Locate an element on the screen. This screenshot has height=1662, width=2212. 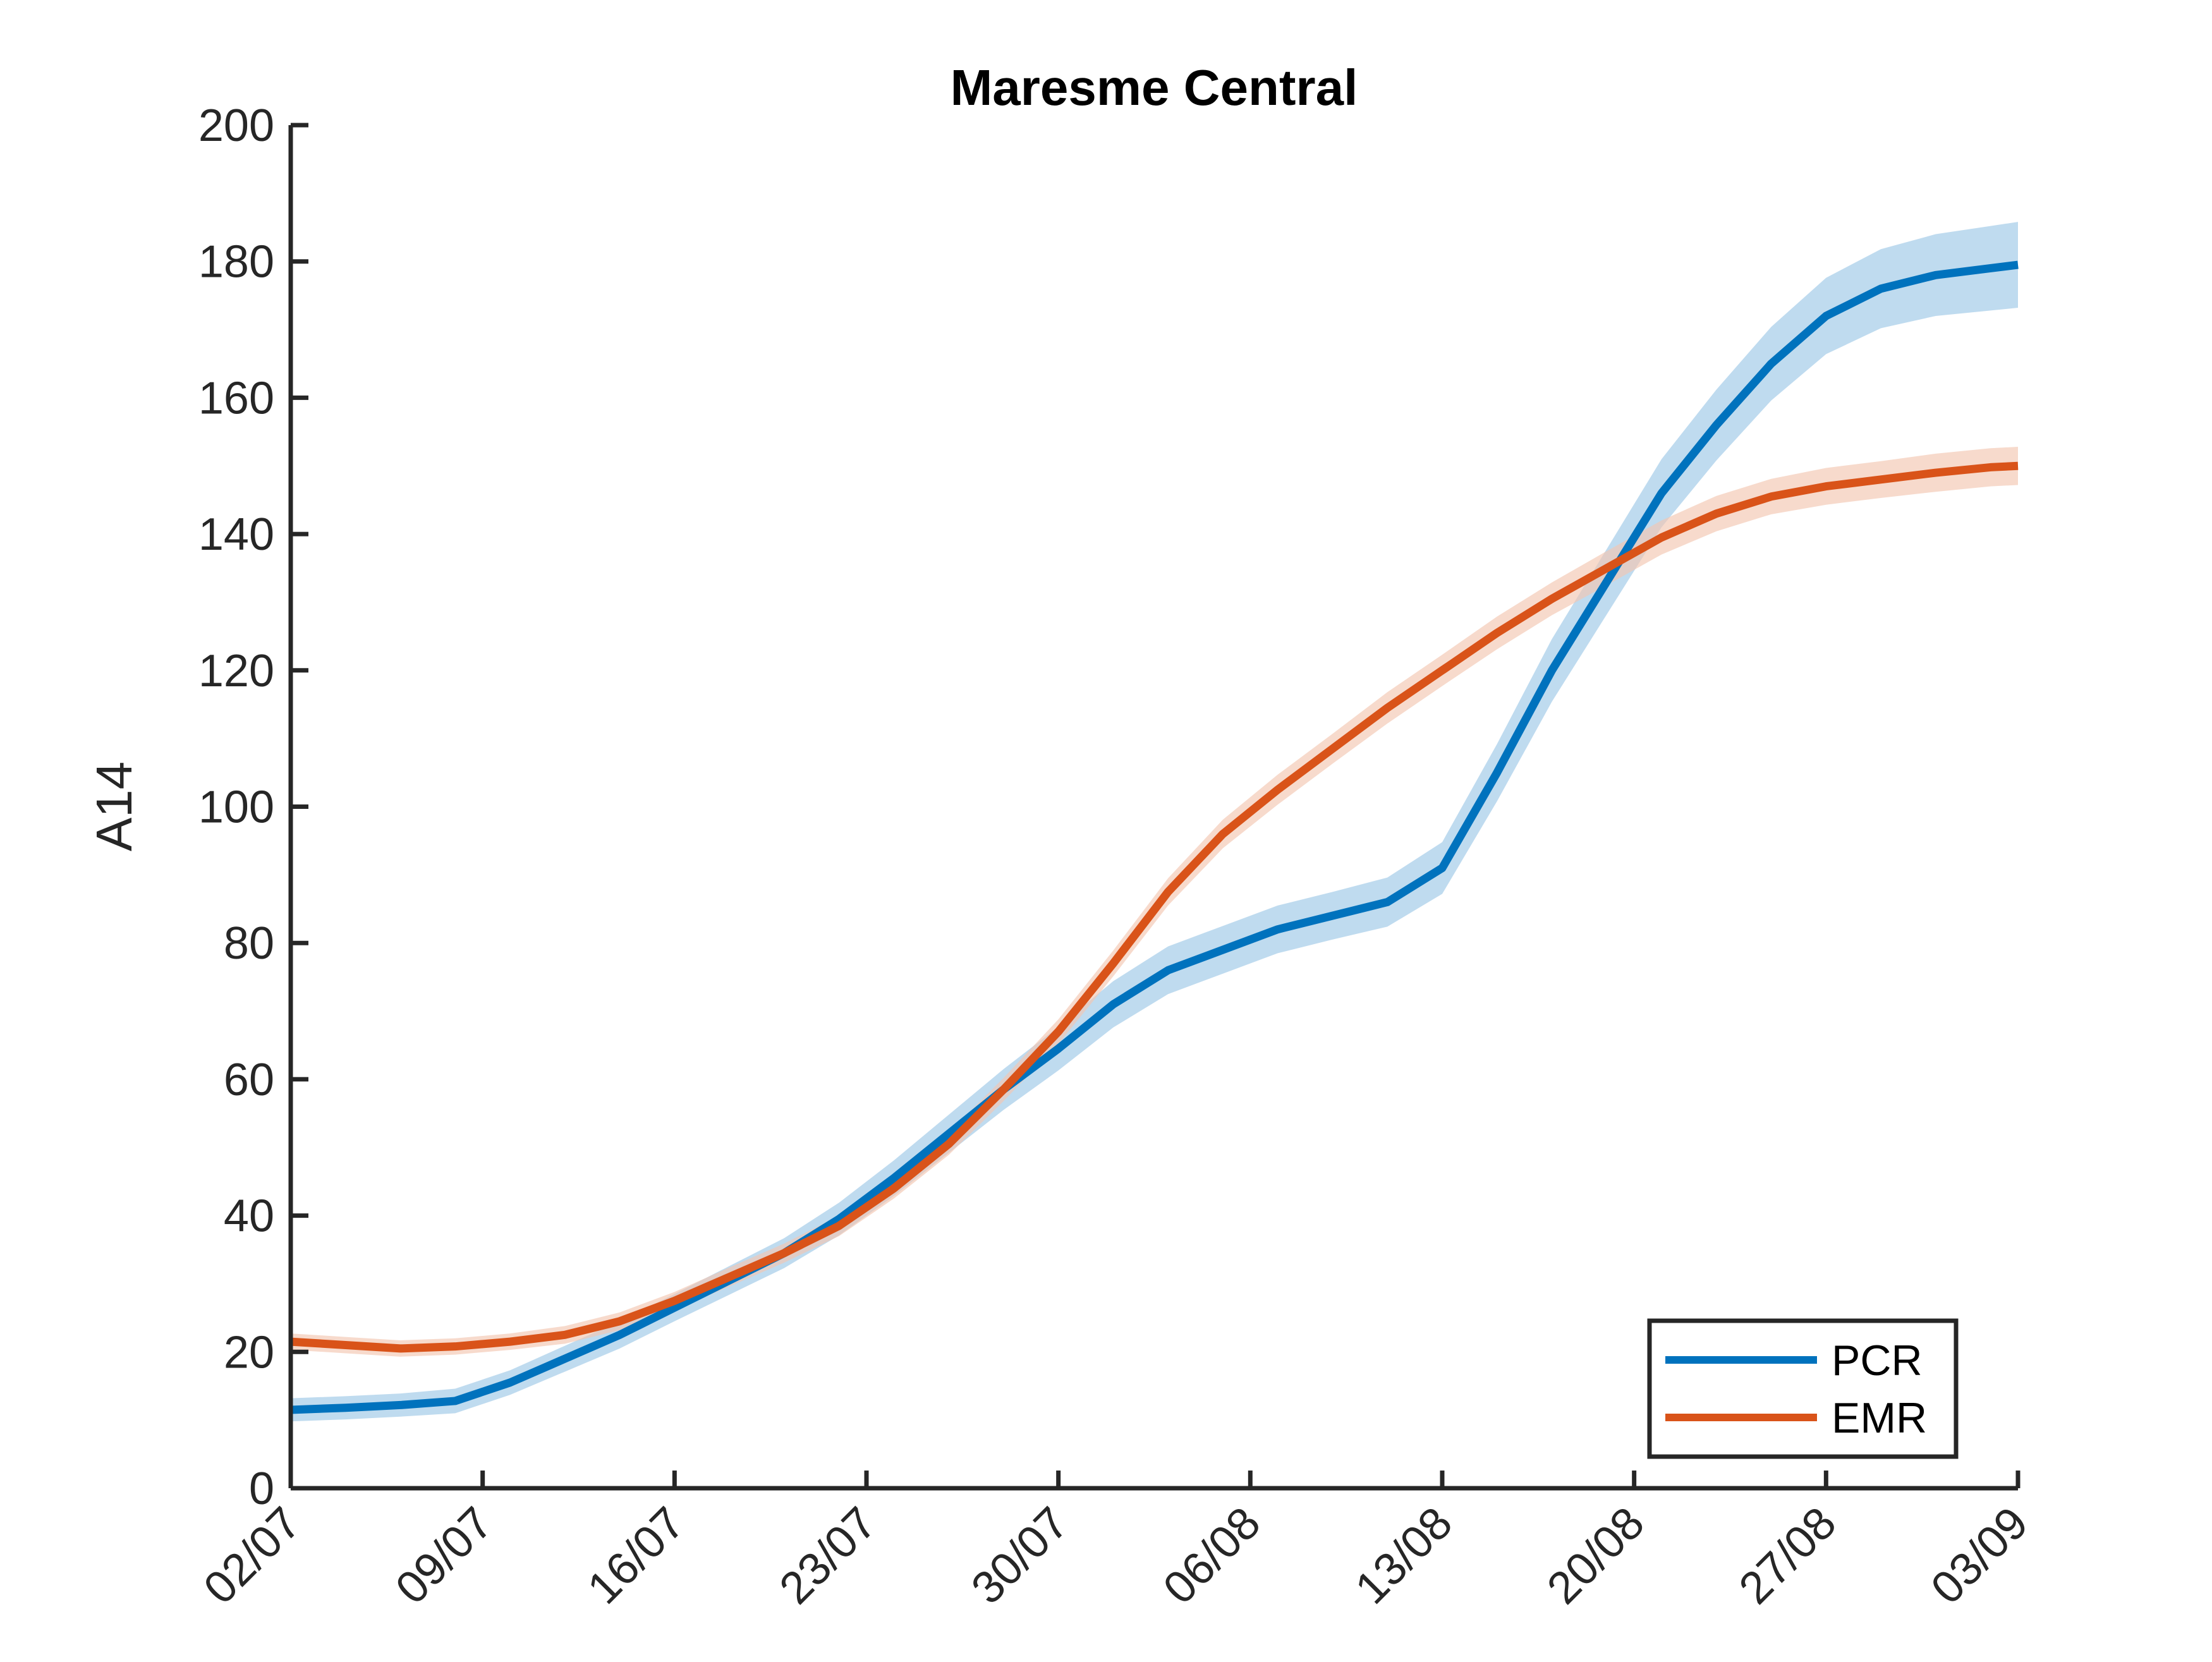
y-tick-label: 80 is located at coordinates (249, 943).